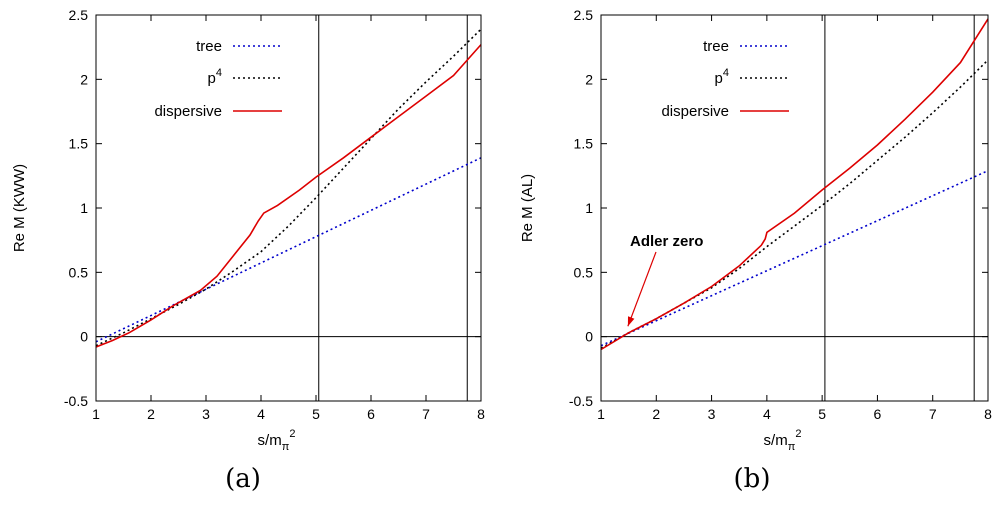 This screenshot has width=995, height=506. I want to click on annotation-arrow-head, so click(631, 321).